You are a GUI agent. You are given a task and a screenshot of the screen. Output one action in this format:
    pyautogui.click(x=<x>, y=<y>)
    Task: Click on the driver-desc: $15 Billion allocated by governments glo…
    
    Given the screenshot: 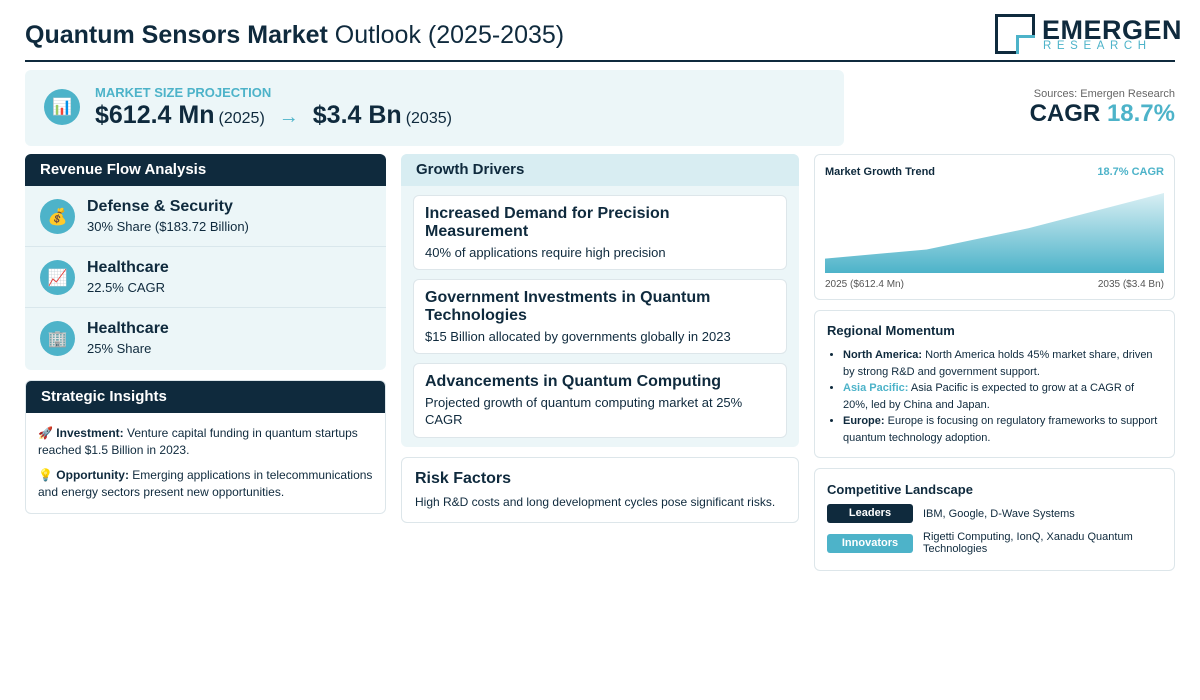 What is the action you would take?
    pyautogui.click(x=578, y=336)
    